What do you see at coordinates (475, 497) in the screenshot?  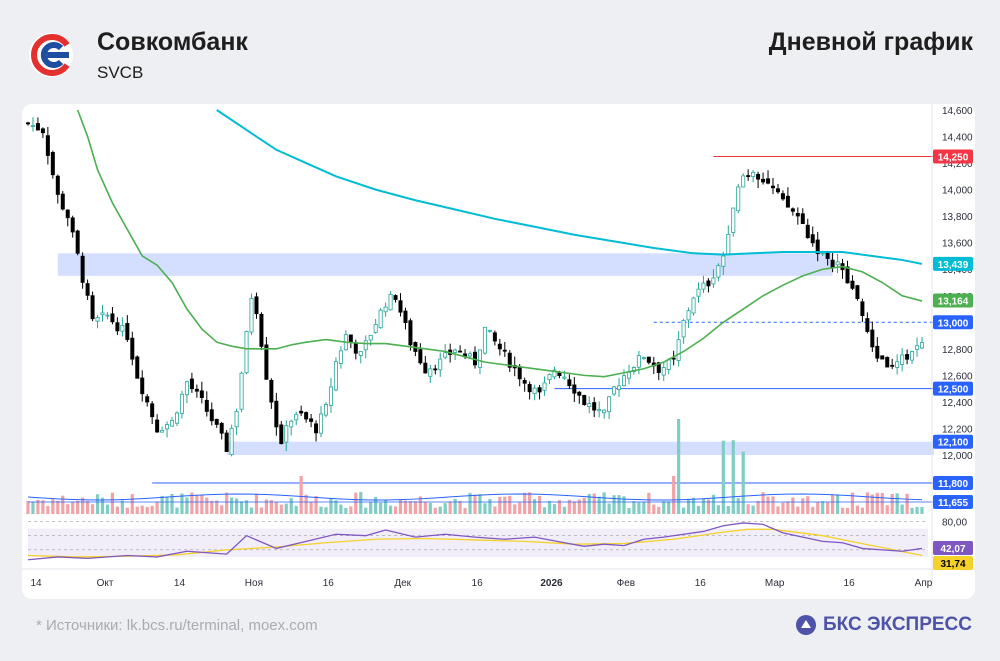 I see `volume-ma-line` at bounding box center [475, 497].